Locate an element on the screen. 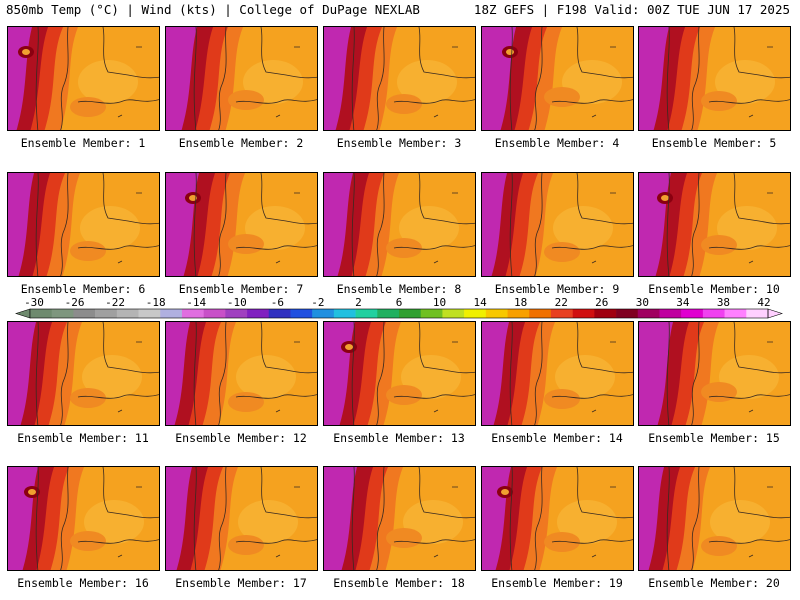  colorbar-tick-label: 22 is located at coordinates (561, 302).